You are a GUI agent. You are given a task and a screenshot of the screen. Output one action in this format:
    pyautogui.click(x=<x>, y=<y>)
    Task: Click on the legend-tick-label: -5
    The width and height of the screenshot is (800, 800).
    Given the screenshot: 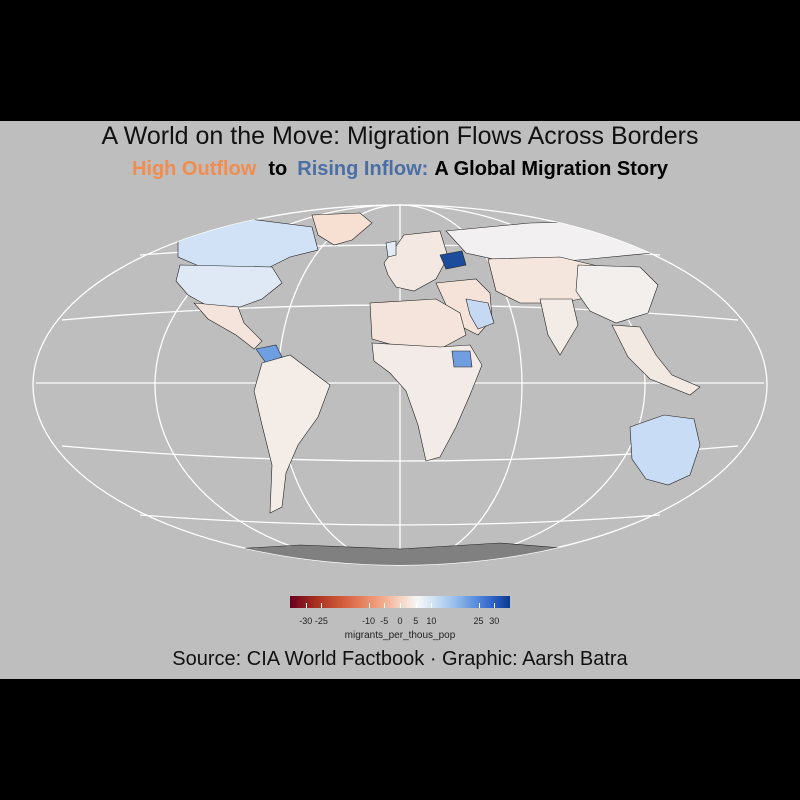 What is the action you would take?
    pyautogui.click(x=384, y=621)
    